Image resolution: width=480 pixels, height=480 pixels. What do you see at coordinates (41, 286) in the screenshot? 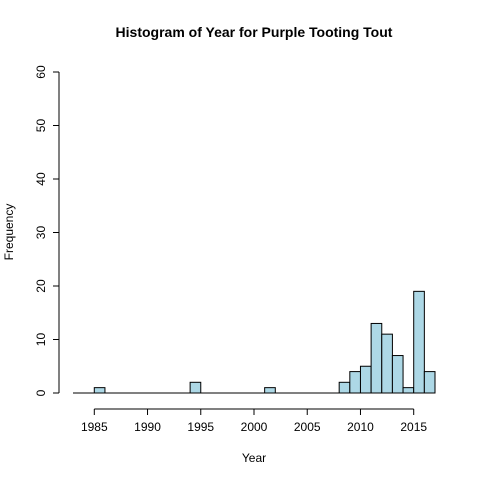
I see `y-tick-label: 20` at bounding box center [41, 286].